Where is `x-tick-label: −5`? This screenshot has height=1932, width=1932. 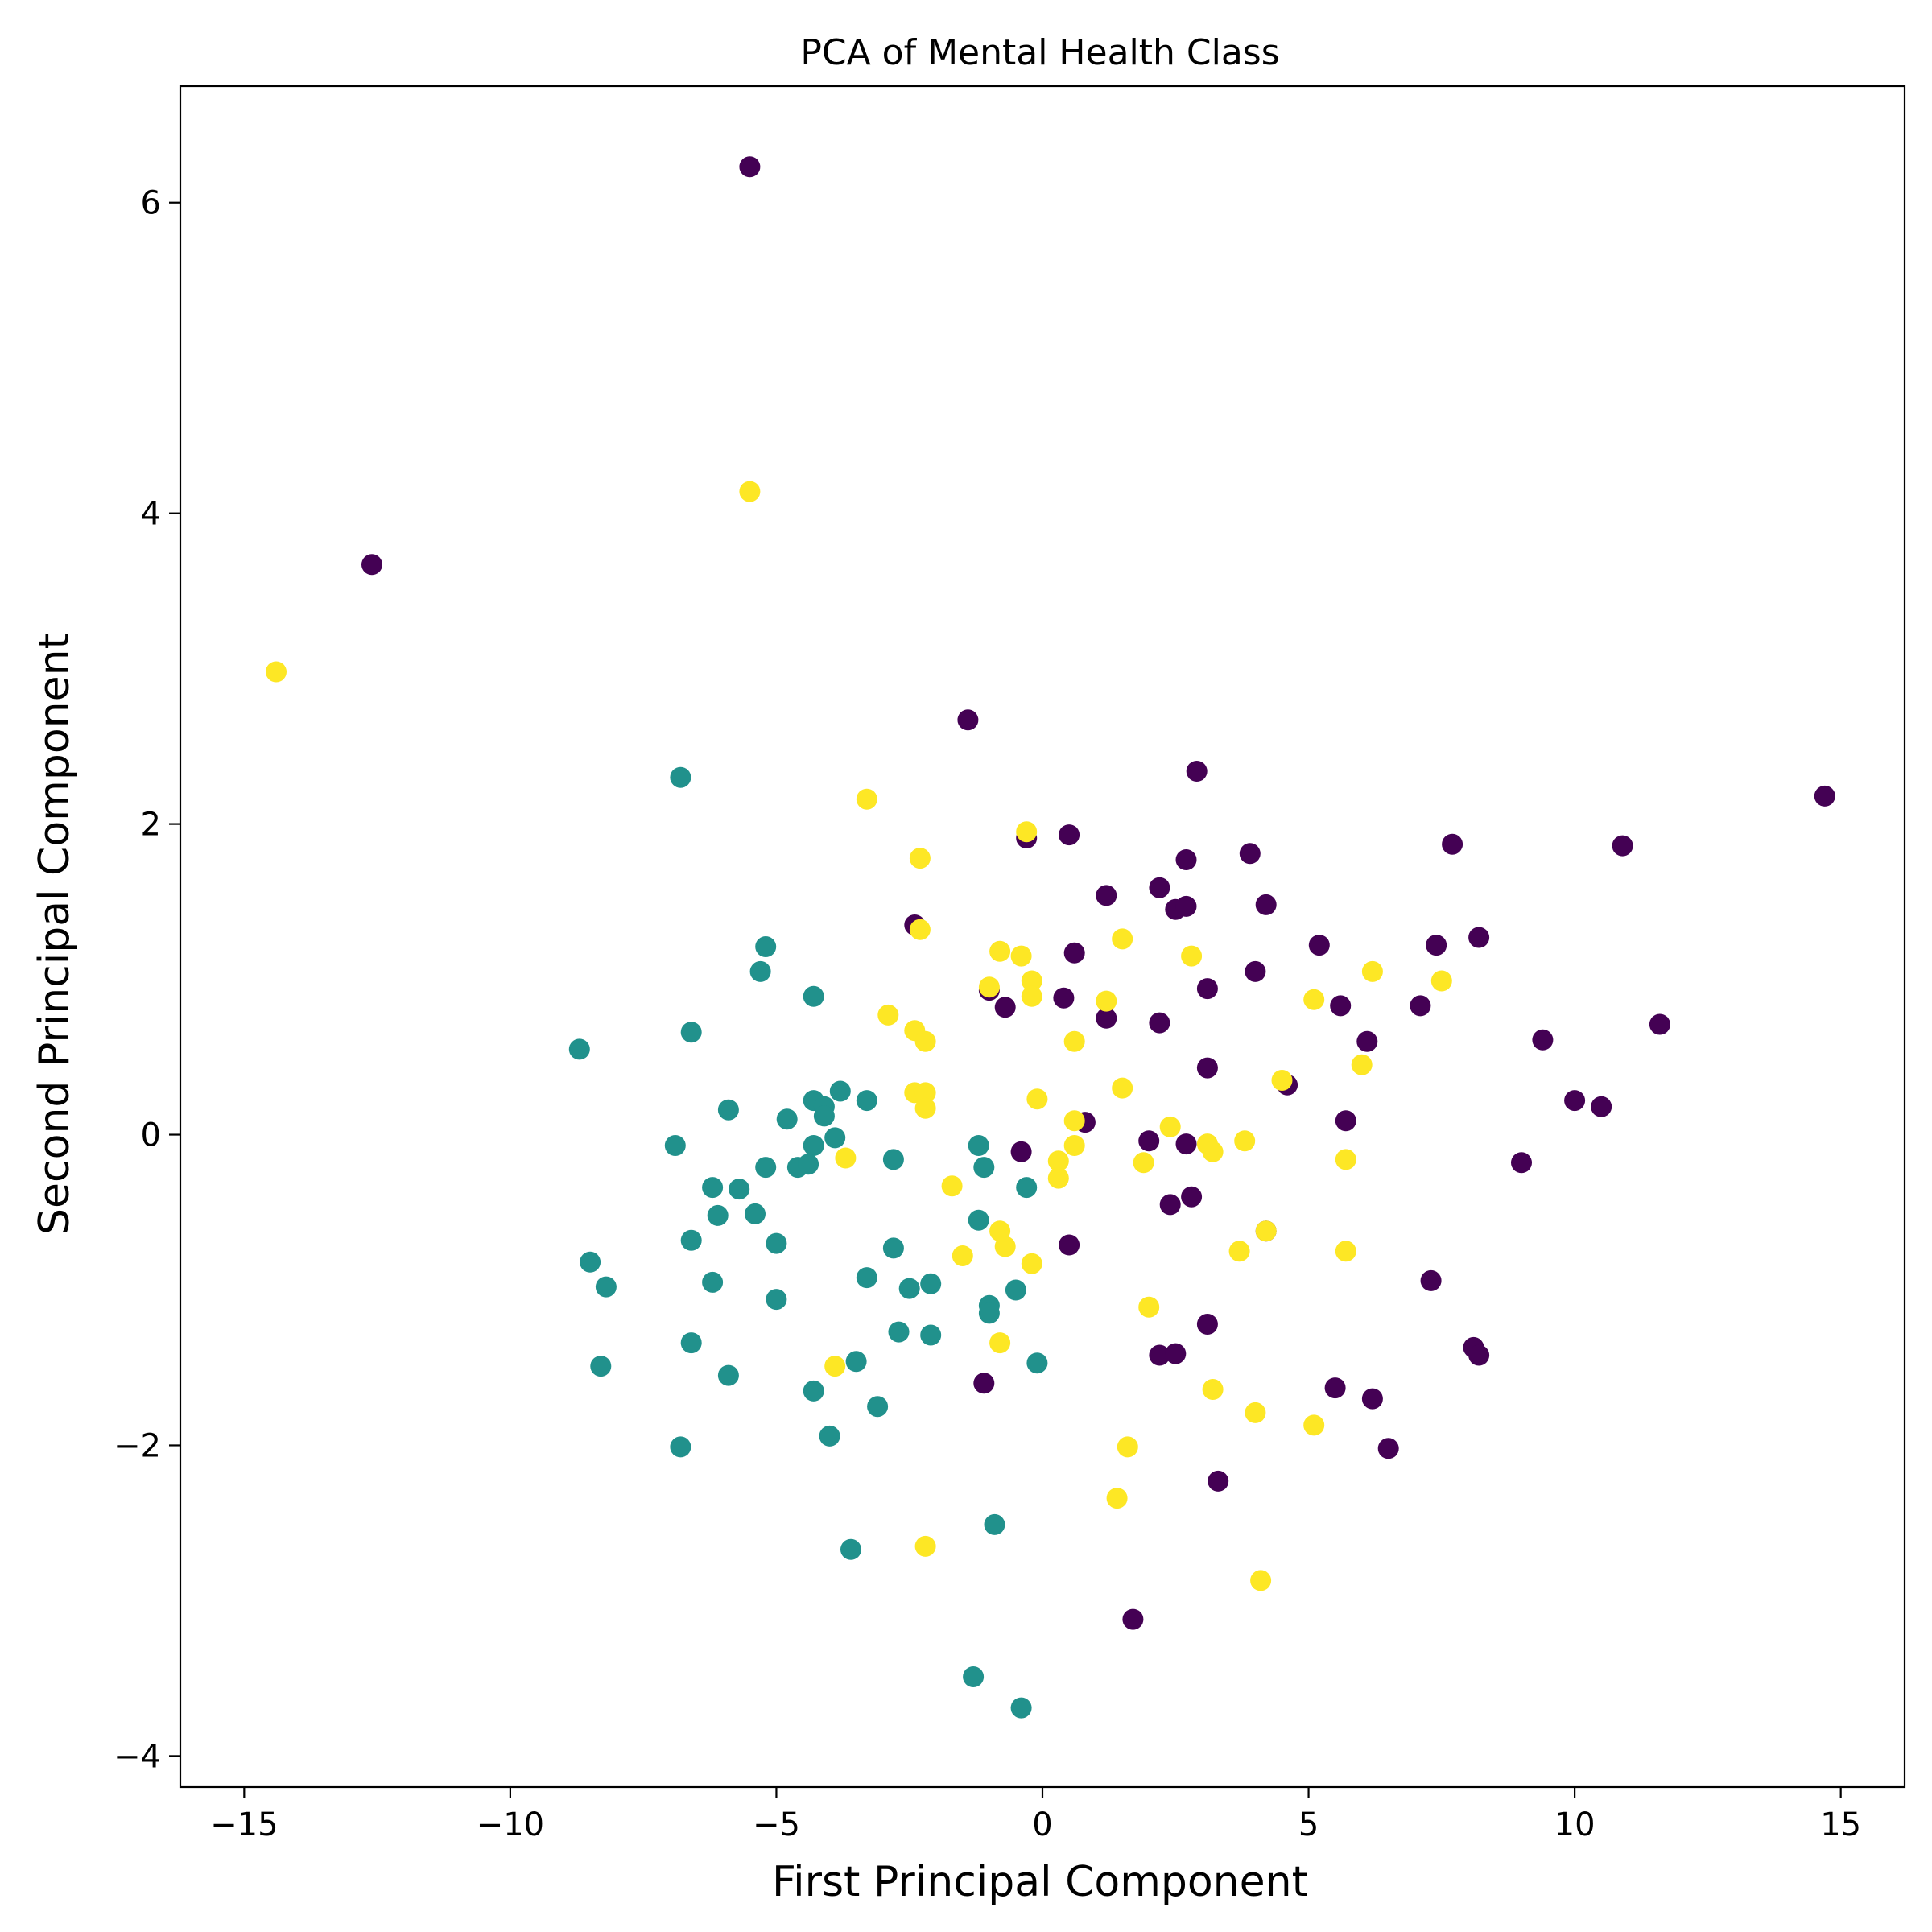 x-tick-label: −5 is located at coordinates (776, 1824).